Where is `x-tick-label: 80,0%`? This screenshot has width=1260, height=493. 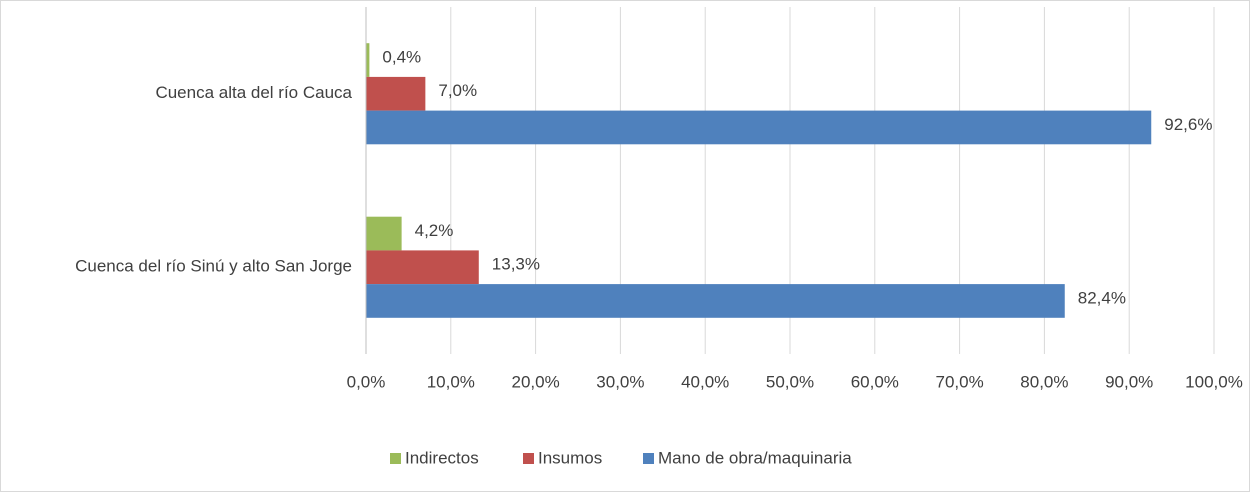
x-tick-label: 80,0% is located at coordinates (1044, 381).